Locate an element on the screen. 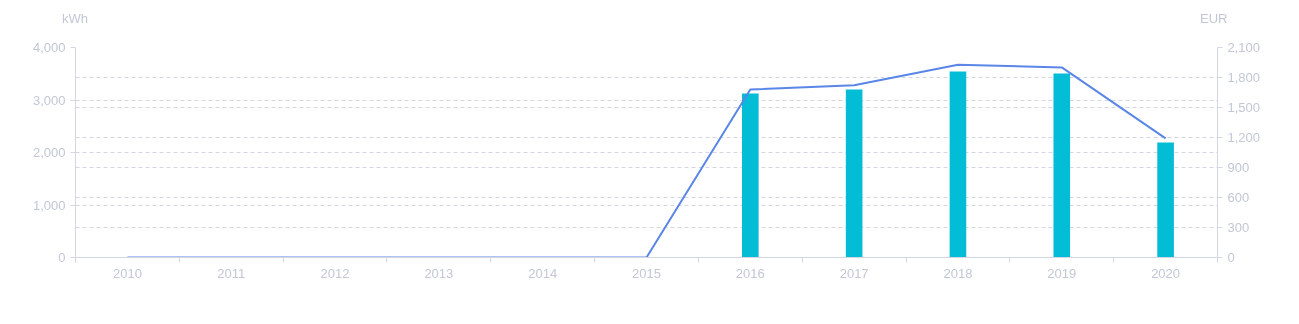  y-tick-label: 1,000 is located at coordinates (49, 205).